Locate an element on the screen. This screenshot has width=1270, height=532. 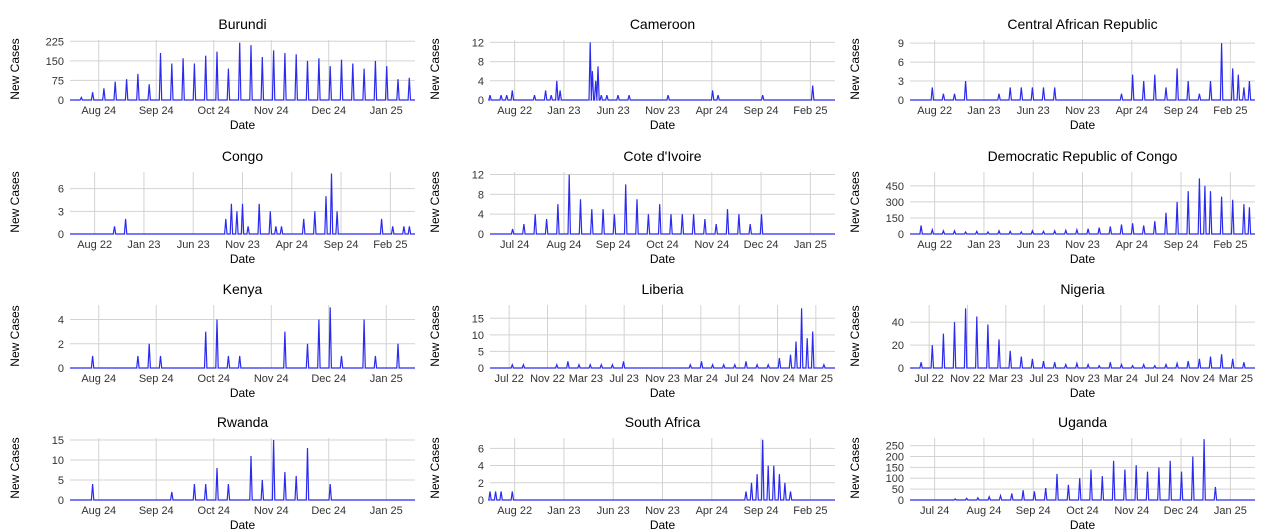
panel-title: Cameroon is located at coordinates (662, 24).